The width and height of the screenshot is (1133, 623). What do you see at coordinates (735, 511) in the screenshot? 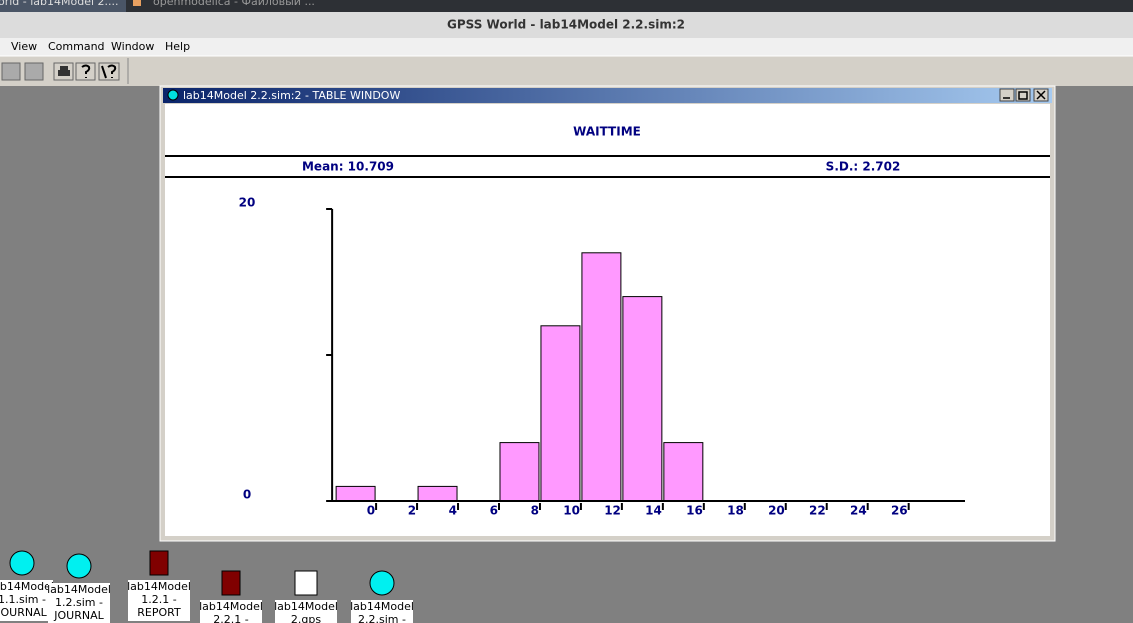
I see `x-tick-label: 18` at bounding box center [735, 511].